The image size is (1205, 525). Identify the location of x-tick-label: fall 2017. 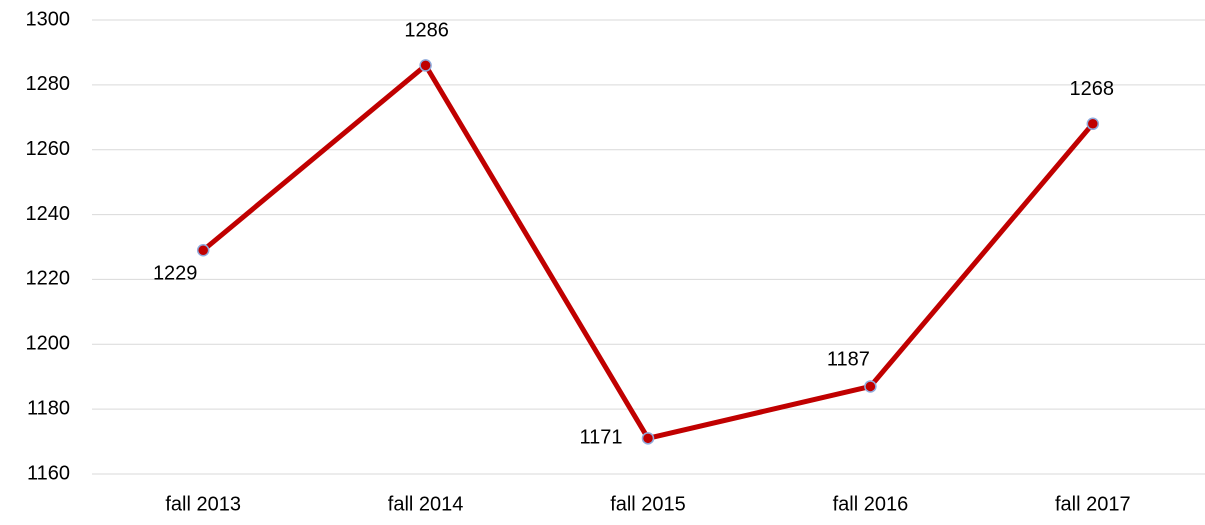
(1093, 504).